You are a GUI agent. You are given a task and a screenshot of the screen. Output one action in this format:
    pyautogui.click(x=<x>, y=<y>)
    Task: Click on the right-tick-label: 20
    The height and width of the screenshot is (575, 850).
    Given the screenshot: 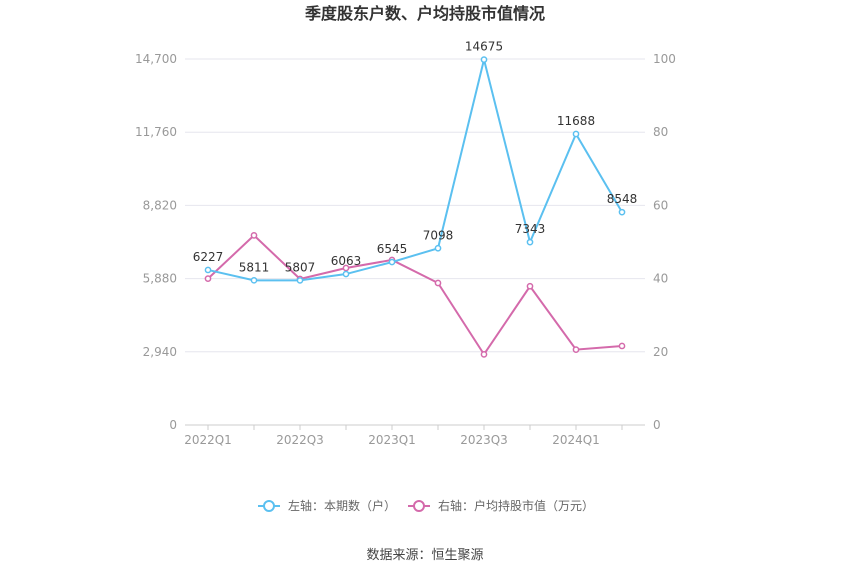 What is the action you would take?
    pyautogui.click(x=660, y=352)
    